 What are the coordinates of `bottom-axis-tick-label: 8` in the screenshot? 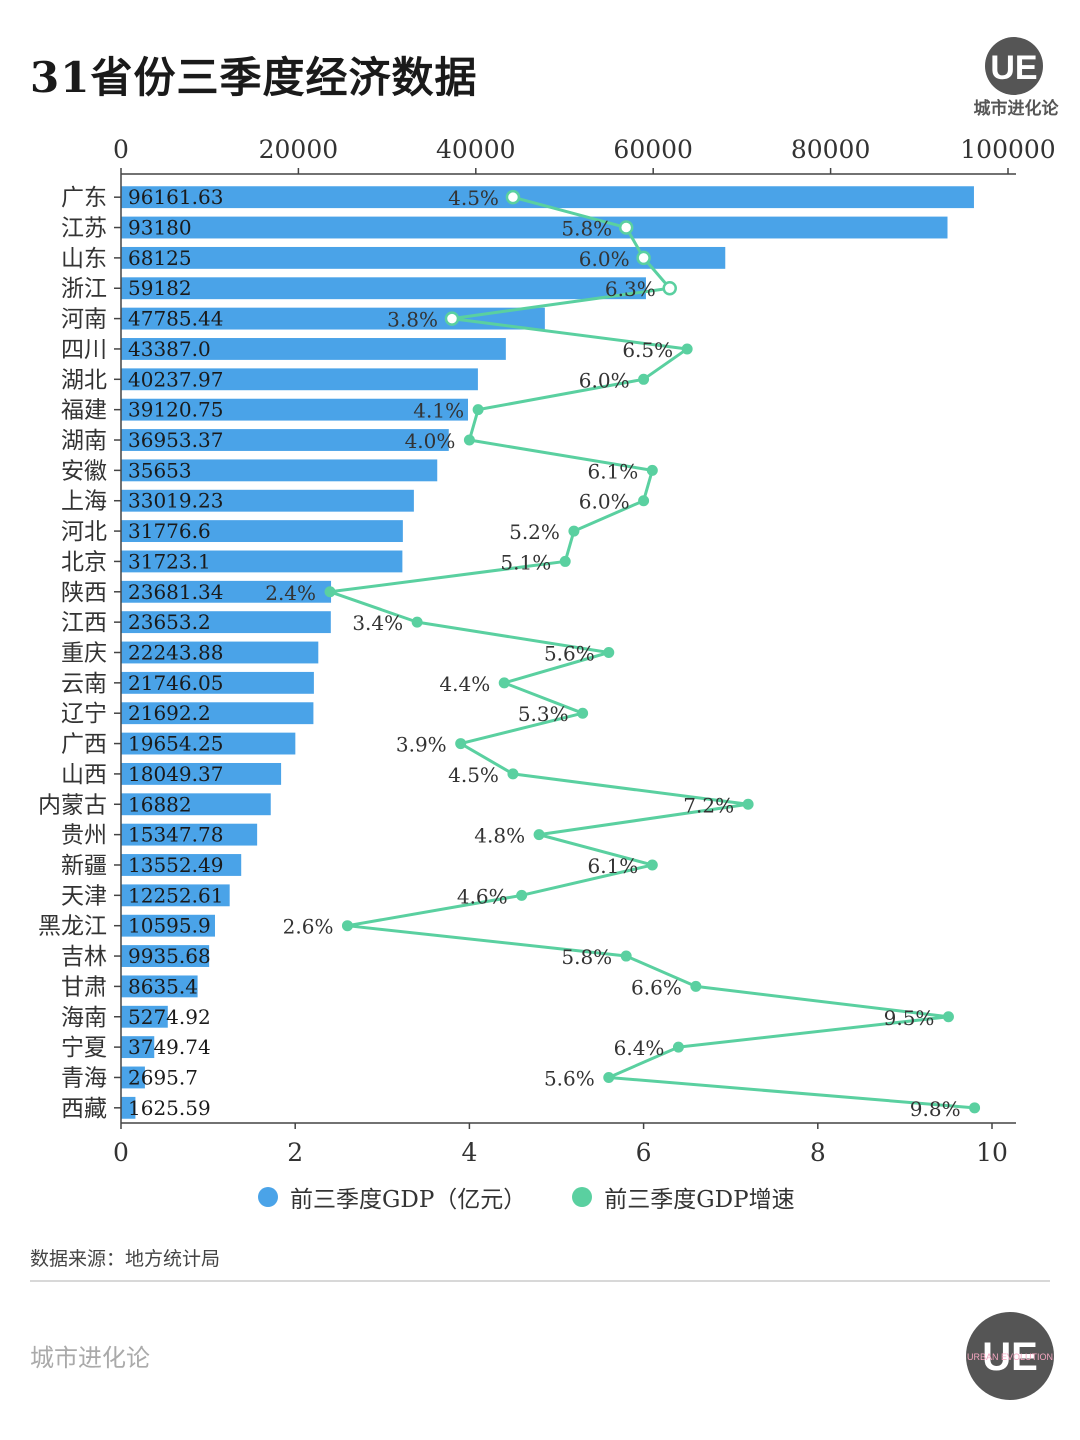 It's located at (818, 1152).